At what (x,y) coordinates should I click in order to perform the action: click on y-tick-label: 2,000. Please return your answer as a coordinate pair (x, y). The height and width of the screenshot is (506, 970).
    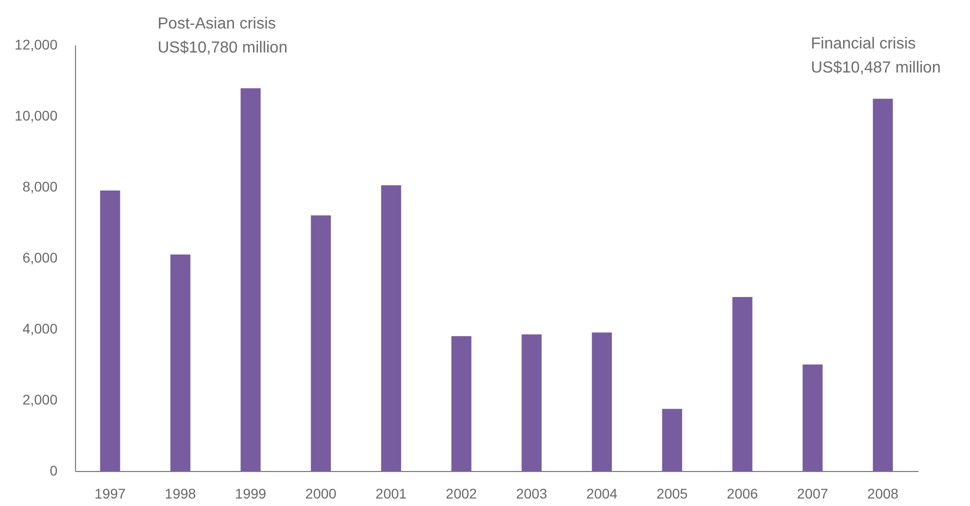
    Looking at the image, I should click on (40, 400).